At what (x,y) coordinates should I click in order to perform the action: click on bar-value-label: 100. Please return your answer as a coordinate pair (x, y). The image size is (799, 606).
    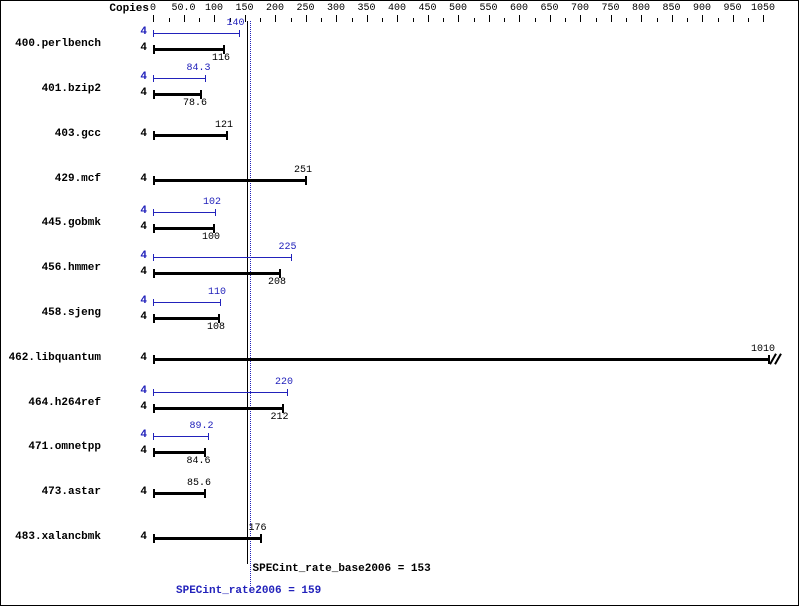
    Looking at the image, I should click on (210, 237).